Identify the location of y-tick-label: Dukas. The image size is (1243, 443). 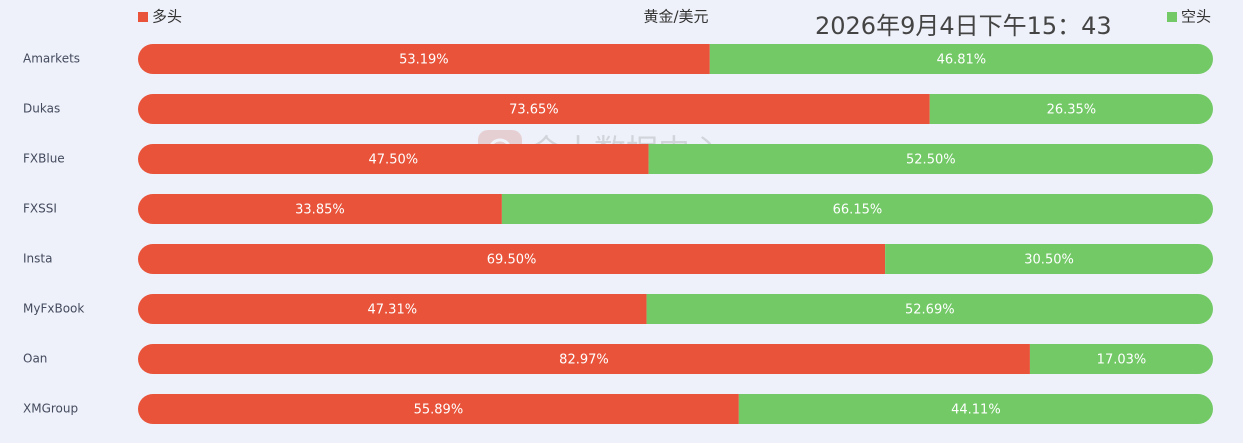
(41, 109).